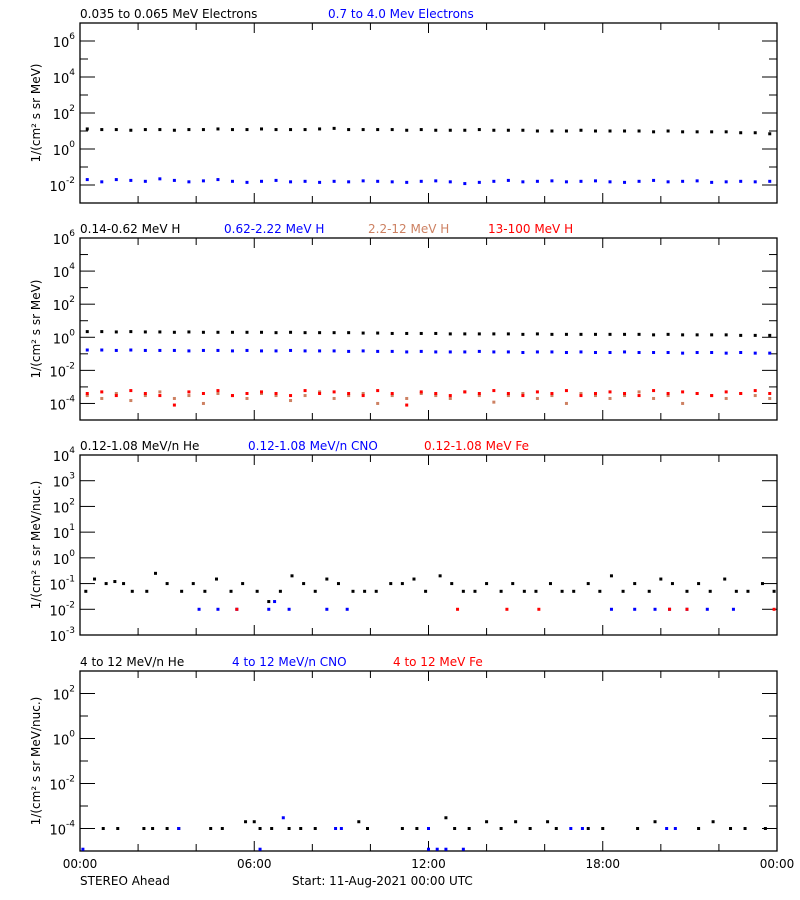  What do you see at coordinates (438, 662) in the screenshot?
I see `legend-label: 4 to 12 MeV Fe` at bounding box center [438, 662].